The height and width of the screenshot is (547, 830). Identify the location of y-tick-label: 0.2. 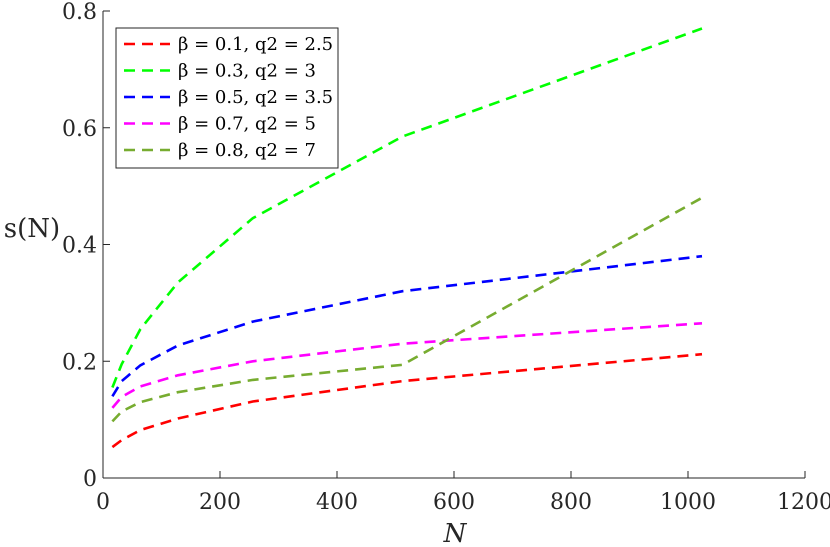
(79, 362).